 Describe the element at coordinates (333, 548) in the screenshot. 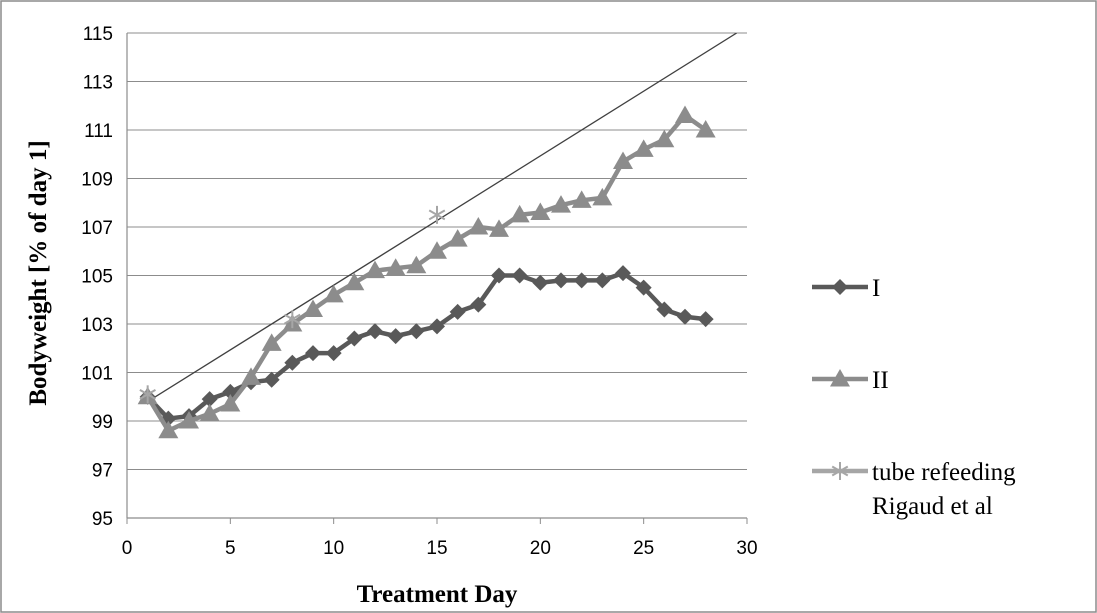

I see `x-tick-label: 10` at that location.